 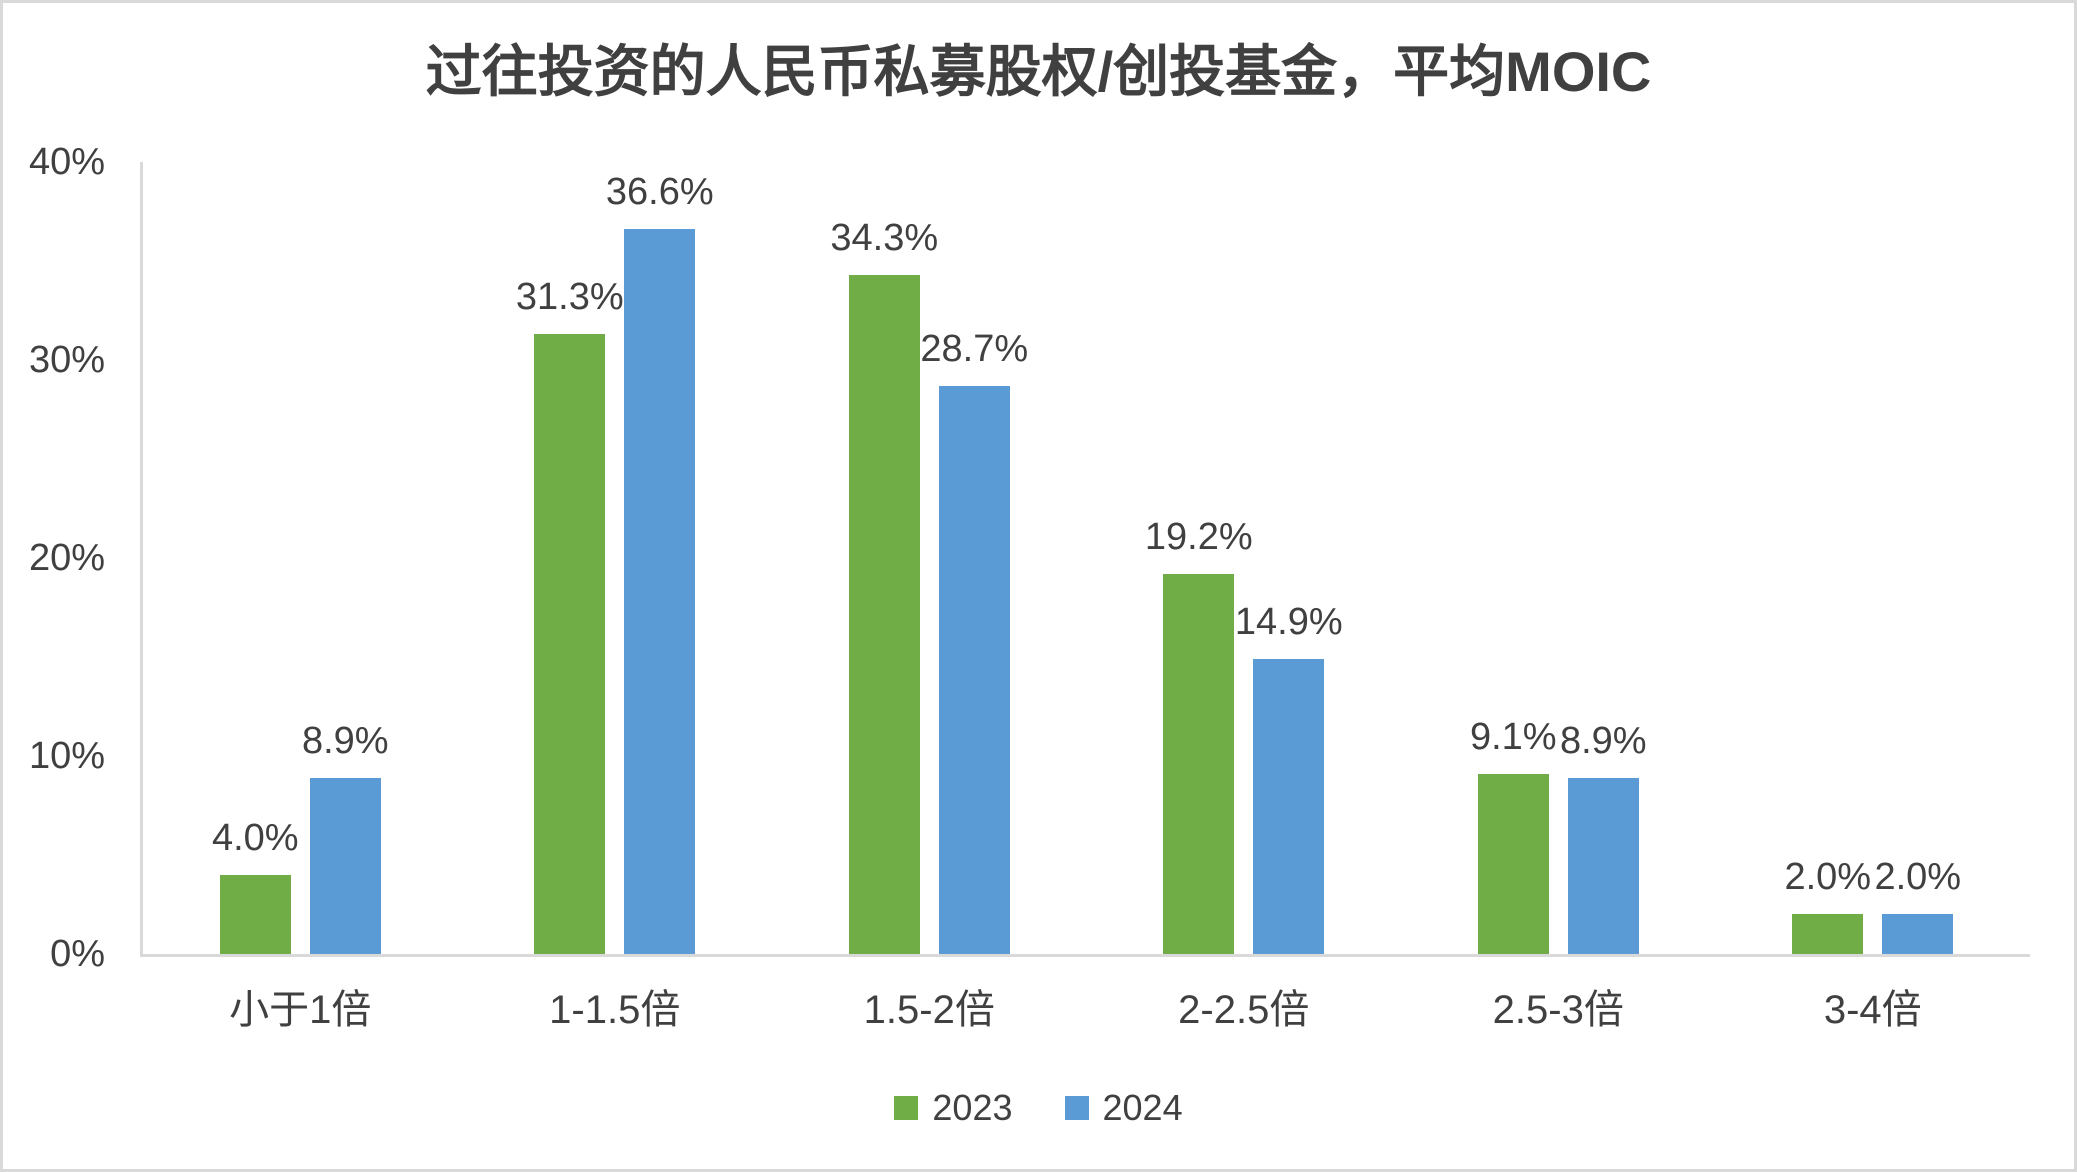 I want to click on x-category-label-5: 2.5-3倍, so click(x=1558, y=1010).